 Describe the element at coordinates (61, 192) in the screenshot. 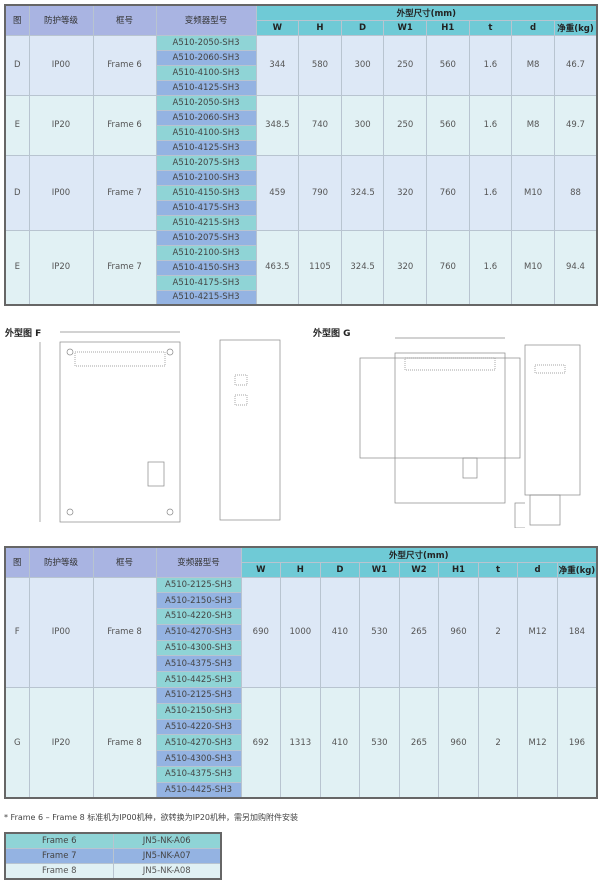

I see `cell-protection: IP00` at that location.